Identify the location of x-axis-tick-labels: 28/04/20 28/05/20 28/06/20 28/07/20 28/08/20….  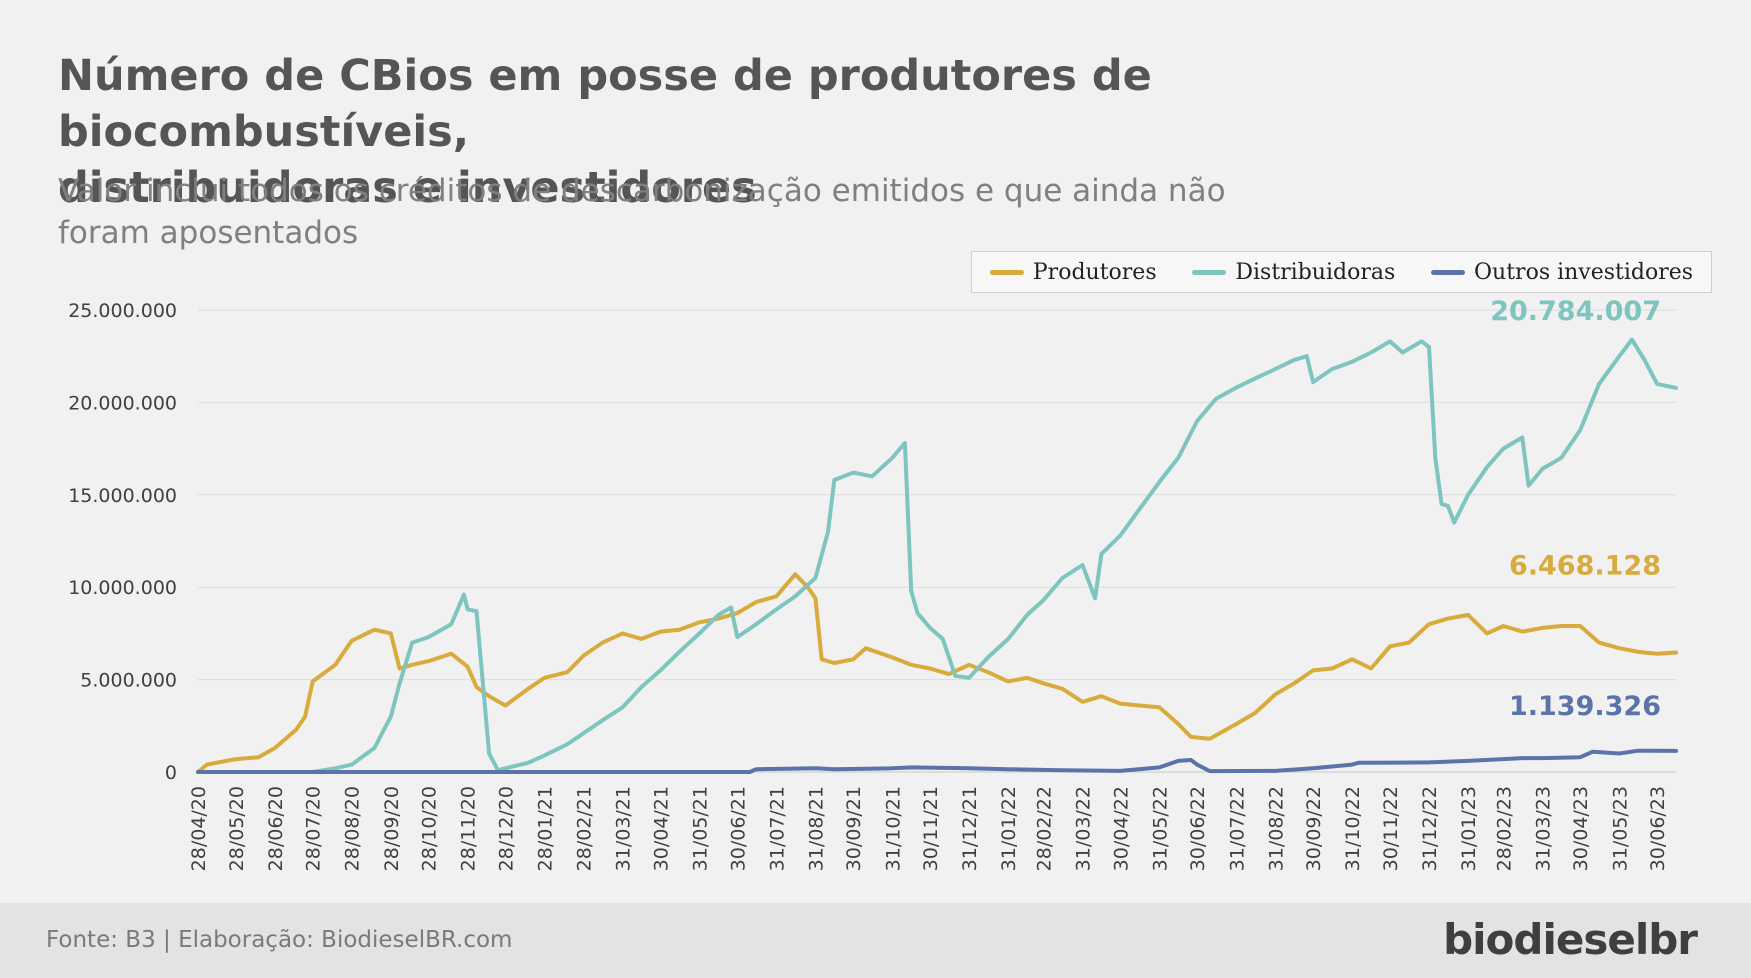
(928, 828).